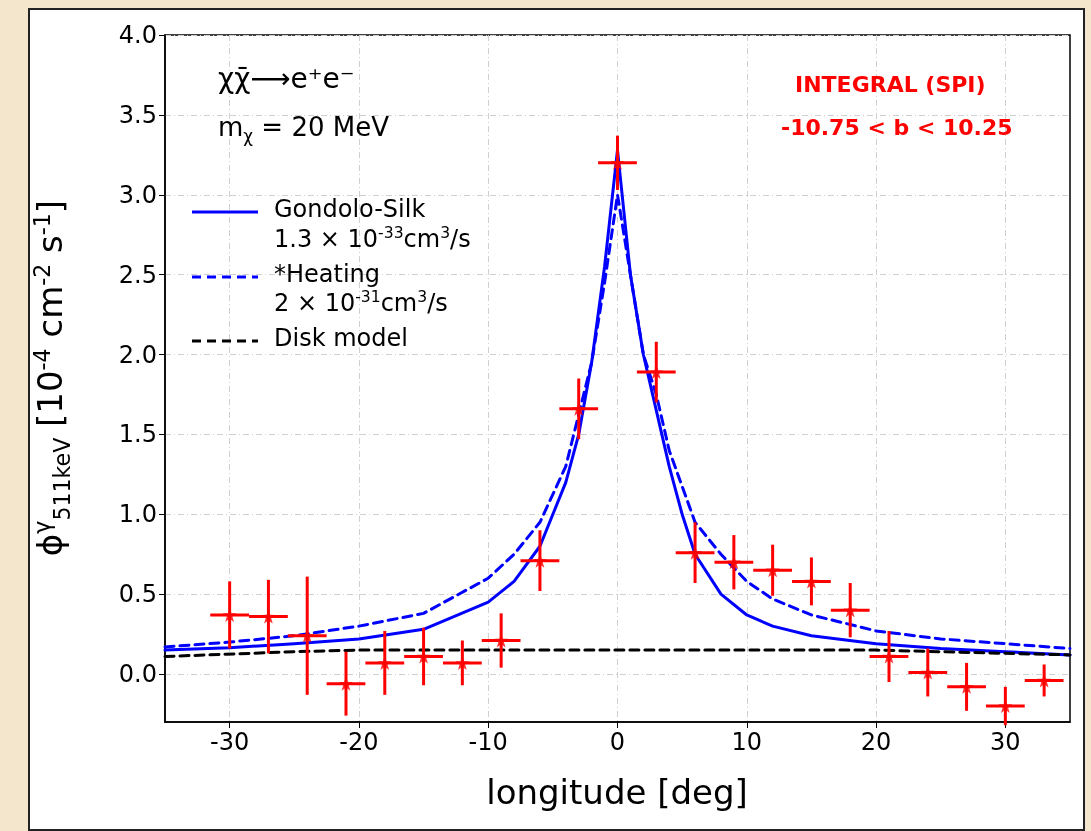  Describe the element at coordinates (137, 194) in the screenshot. I see `y-tick-label: 3.0` at that location.